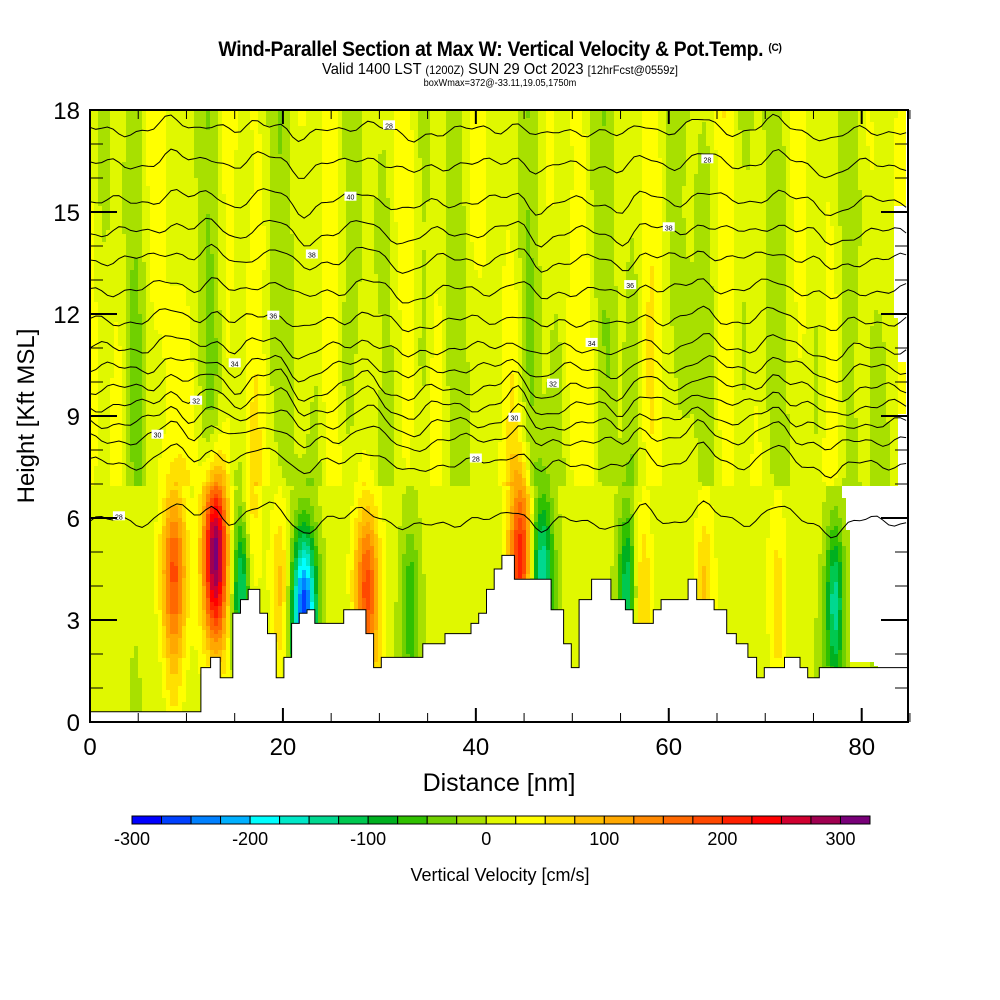 The image size is (1000, 1000). Describe the element at coordinates (371, 69) in the screenshot. I see `subtitle-valid: Valid 1400 LST` at that location.